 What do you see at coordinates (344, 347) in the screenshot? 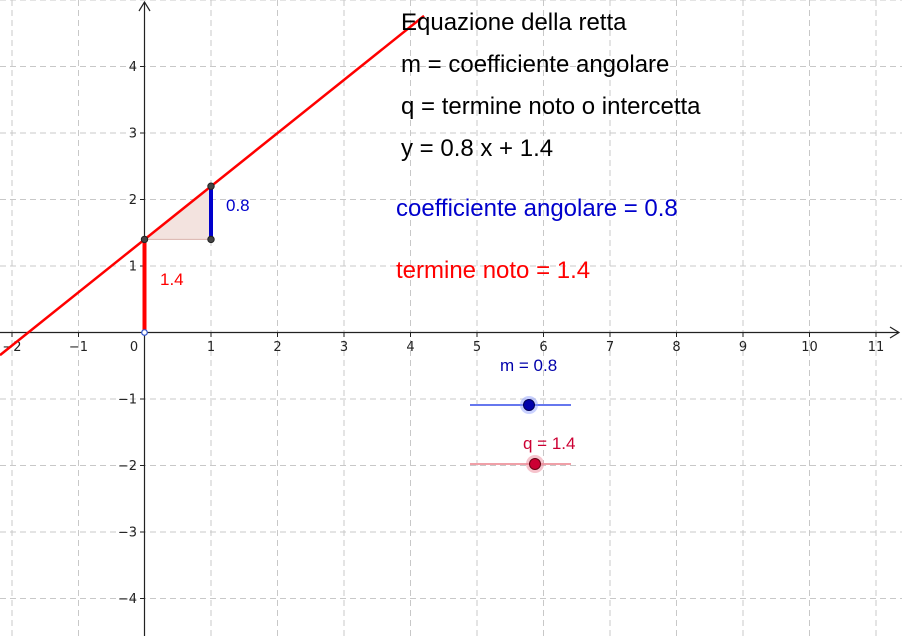
I see `x-tick-label: 3` at bounding box center [344, 347].